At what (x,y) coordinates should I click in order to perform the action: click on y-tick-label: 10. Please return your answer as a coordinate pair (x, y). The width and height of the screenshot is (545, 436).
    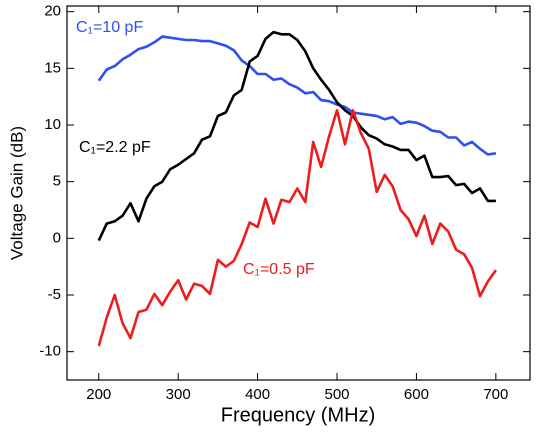
    Looking at the image, I should click on (52, 124).